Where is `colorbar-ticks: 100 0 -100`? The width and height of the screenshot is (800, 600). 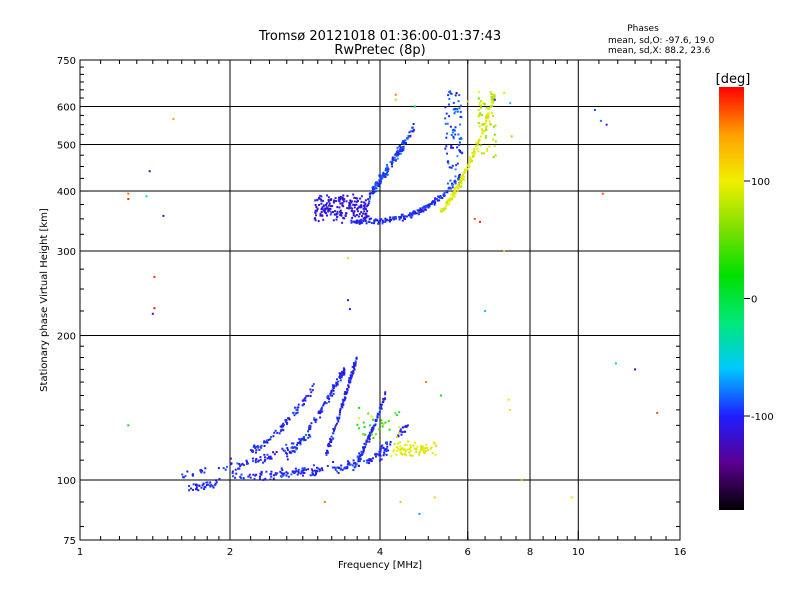 colorbar-ticks: 100 0 -100 is located at coordinates (759, 300).